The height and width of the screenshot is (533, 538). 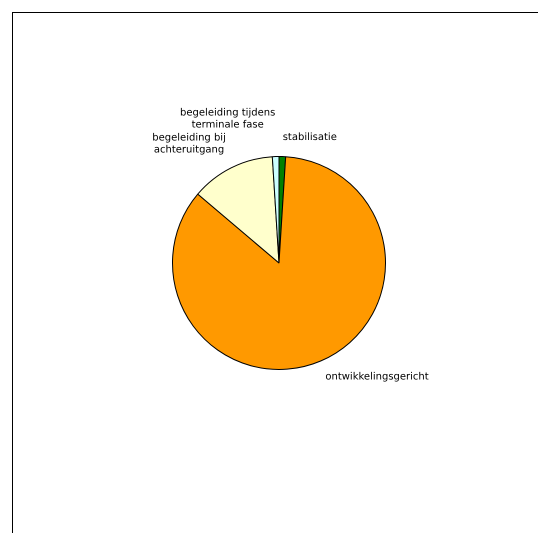 I want to click on slice-label: ontwikkelingsgericht, so click(x=377, y=377).